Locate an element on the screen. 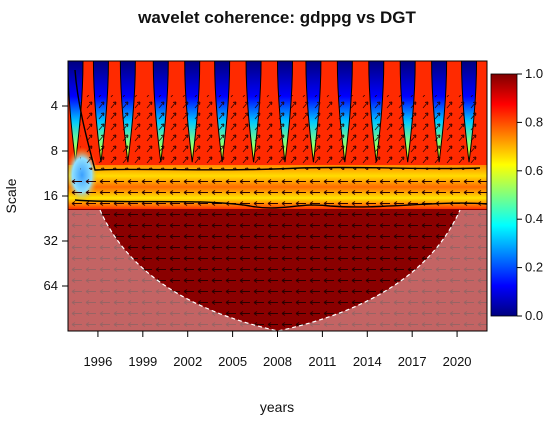  colorbar-tick-label: 0.4 is located at coordinates (534, 218).